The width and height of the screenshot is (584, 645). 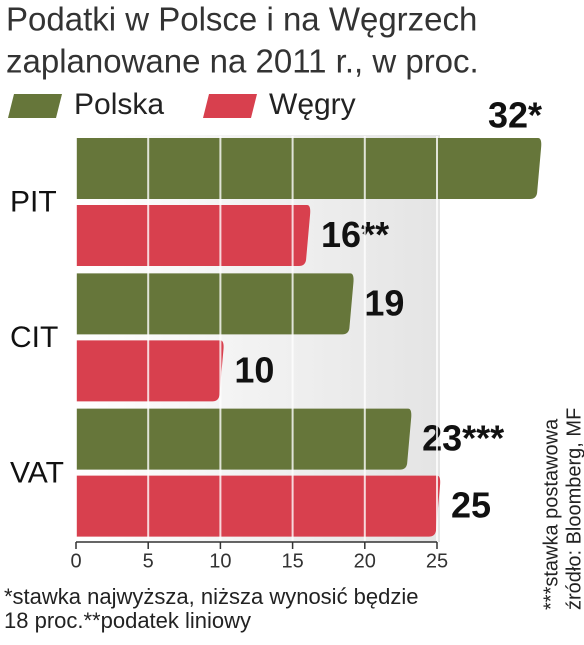 I want to click on side-note: ***stawka postawowa, so click(x=551, y=514).